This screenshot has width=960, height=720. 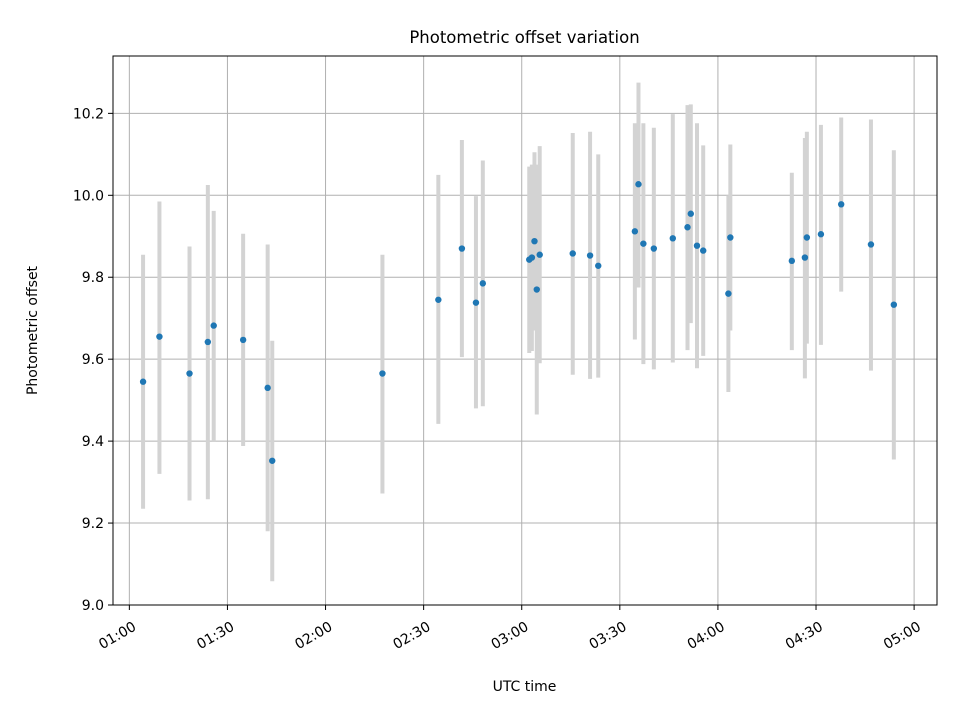 What do you see at coordinates (902, 636) in the screenshot?
I see `x-tick-label: 05:00` at bounding box center [902, 636].